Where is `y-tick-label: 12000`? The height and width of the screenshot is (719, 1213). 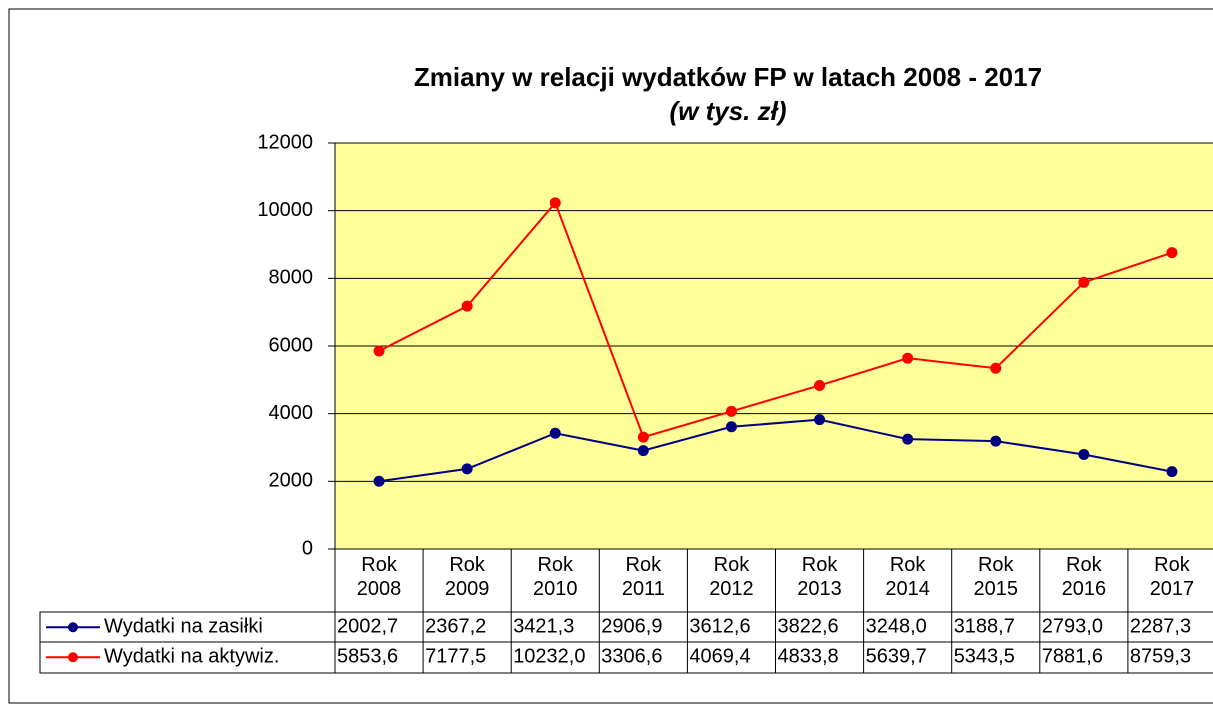
y-tick-label: 12000 is located at coordinates (285, 142).